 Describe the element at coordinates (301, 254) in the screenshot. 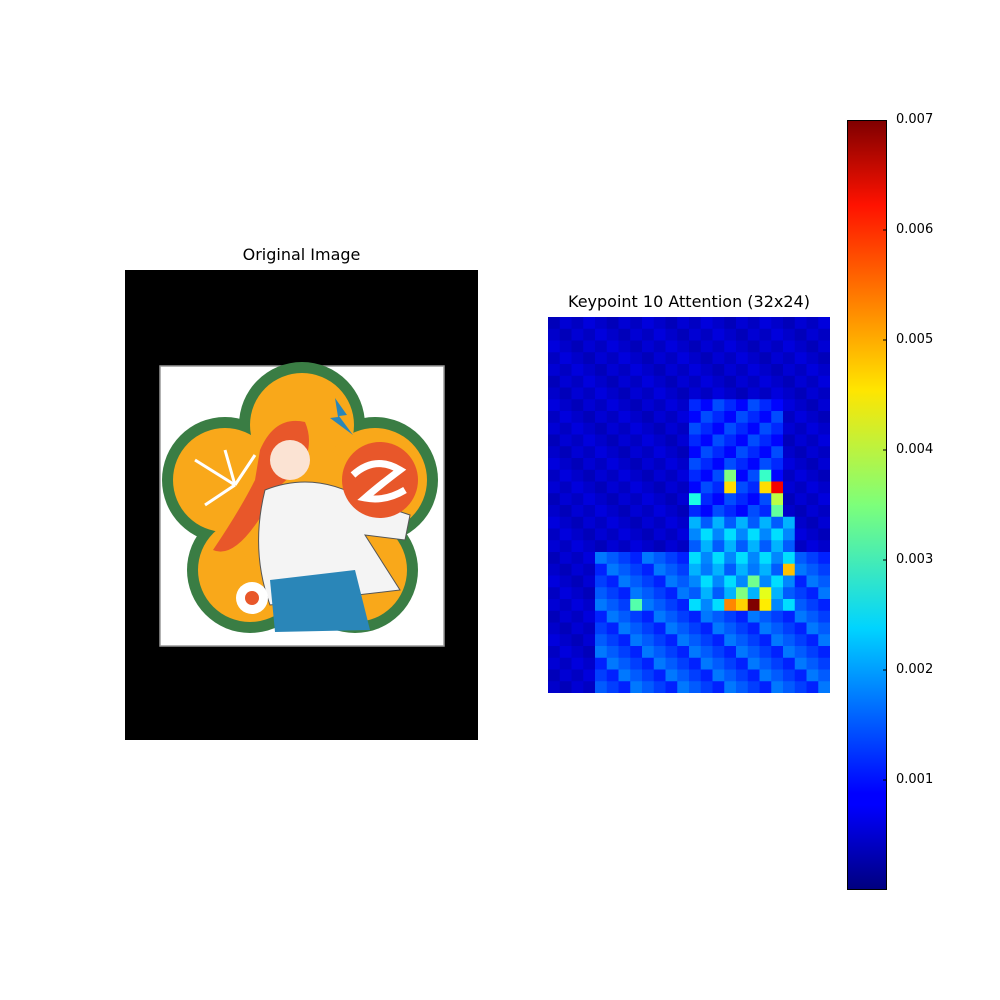

I see `original-image-title: Original Image` at that location.